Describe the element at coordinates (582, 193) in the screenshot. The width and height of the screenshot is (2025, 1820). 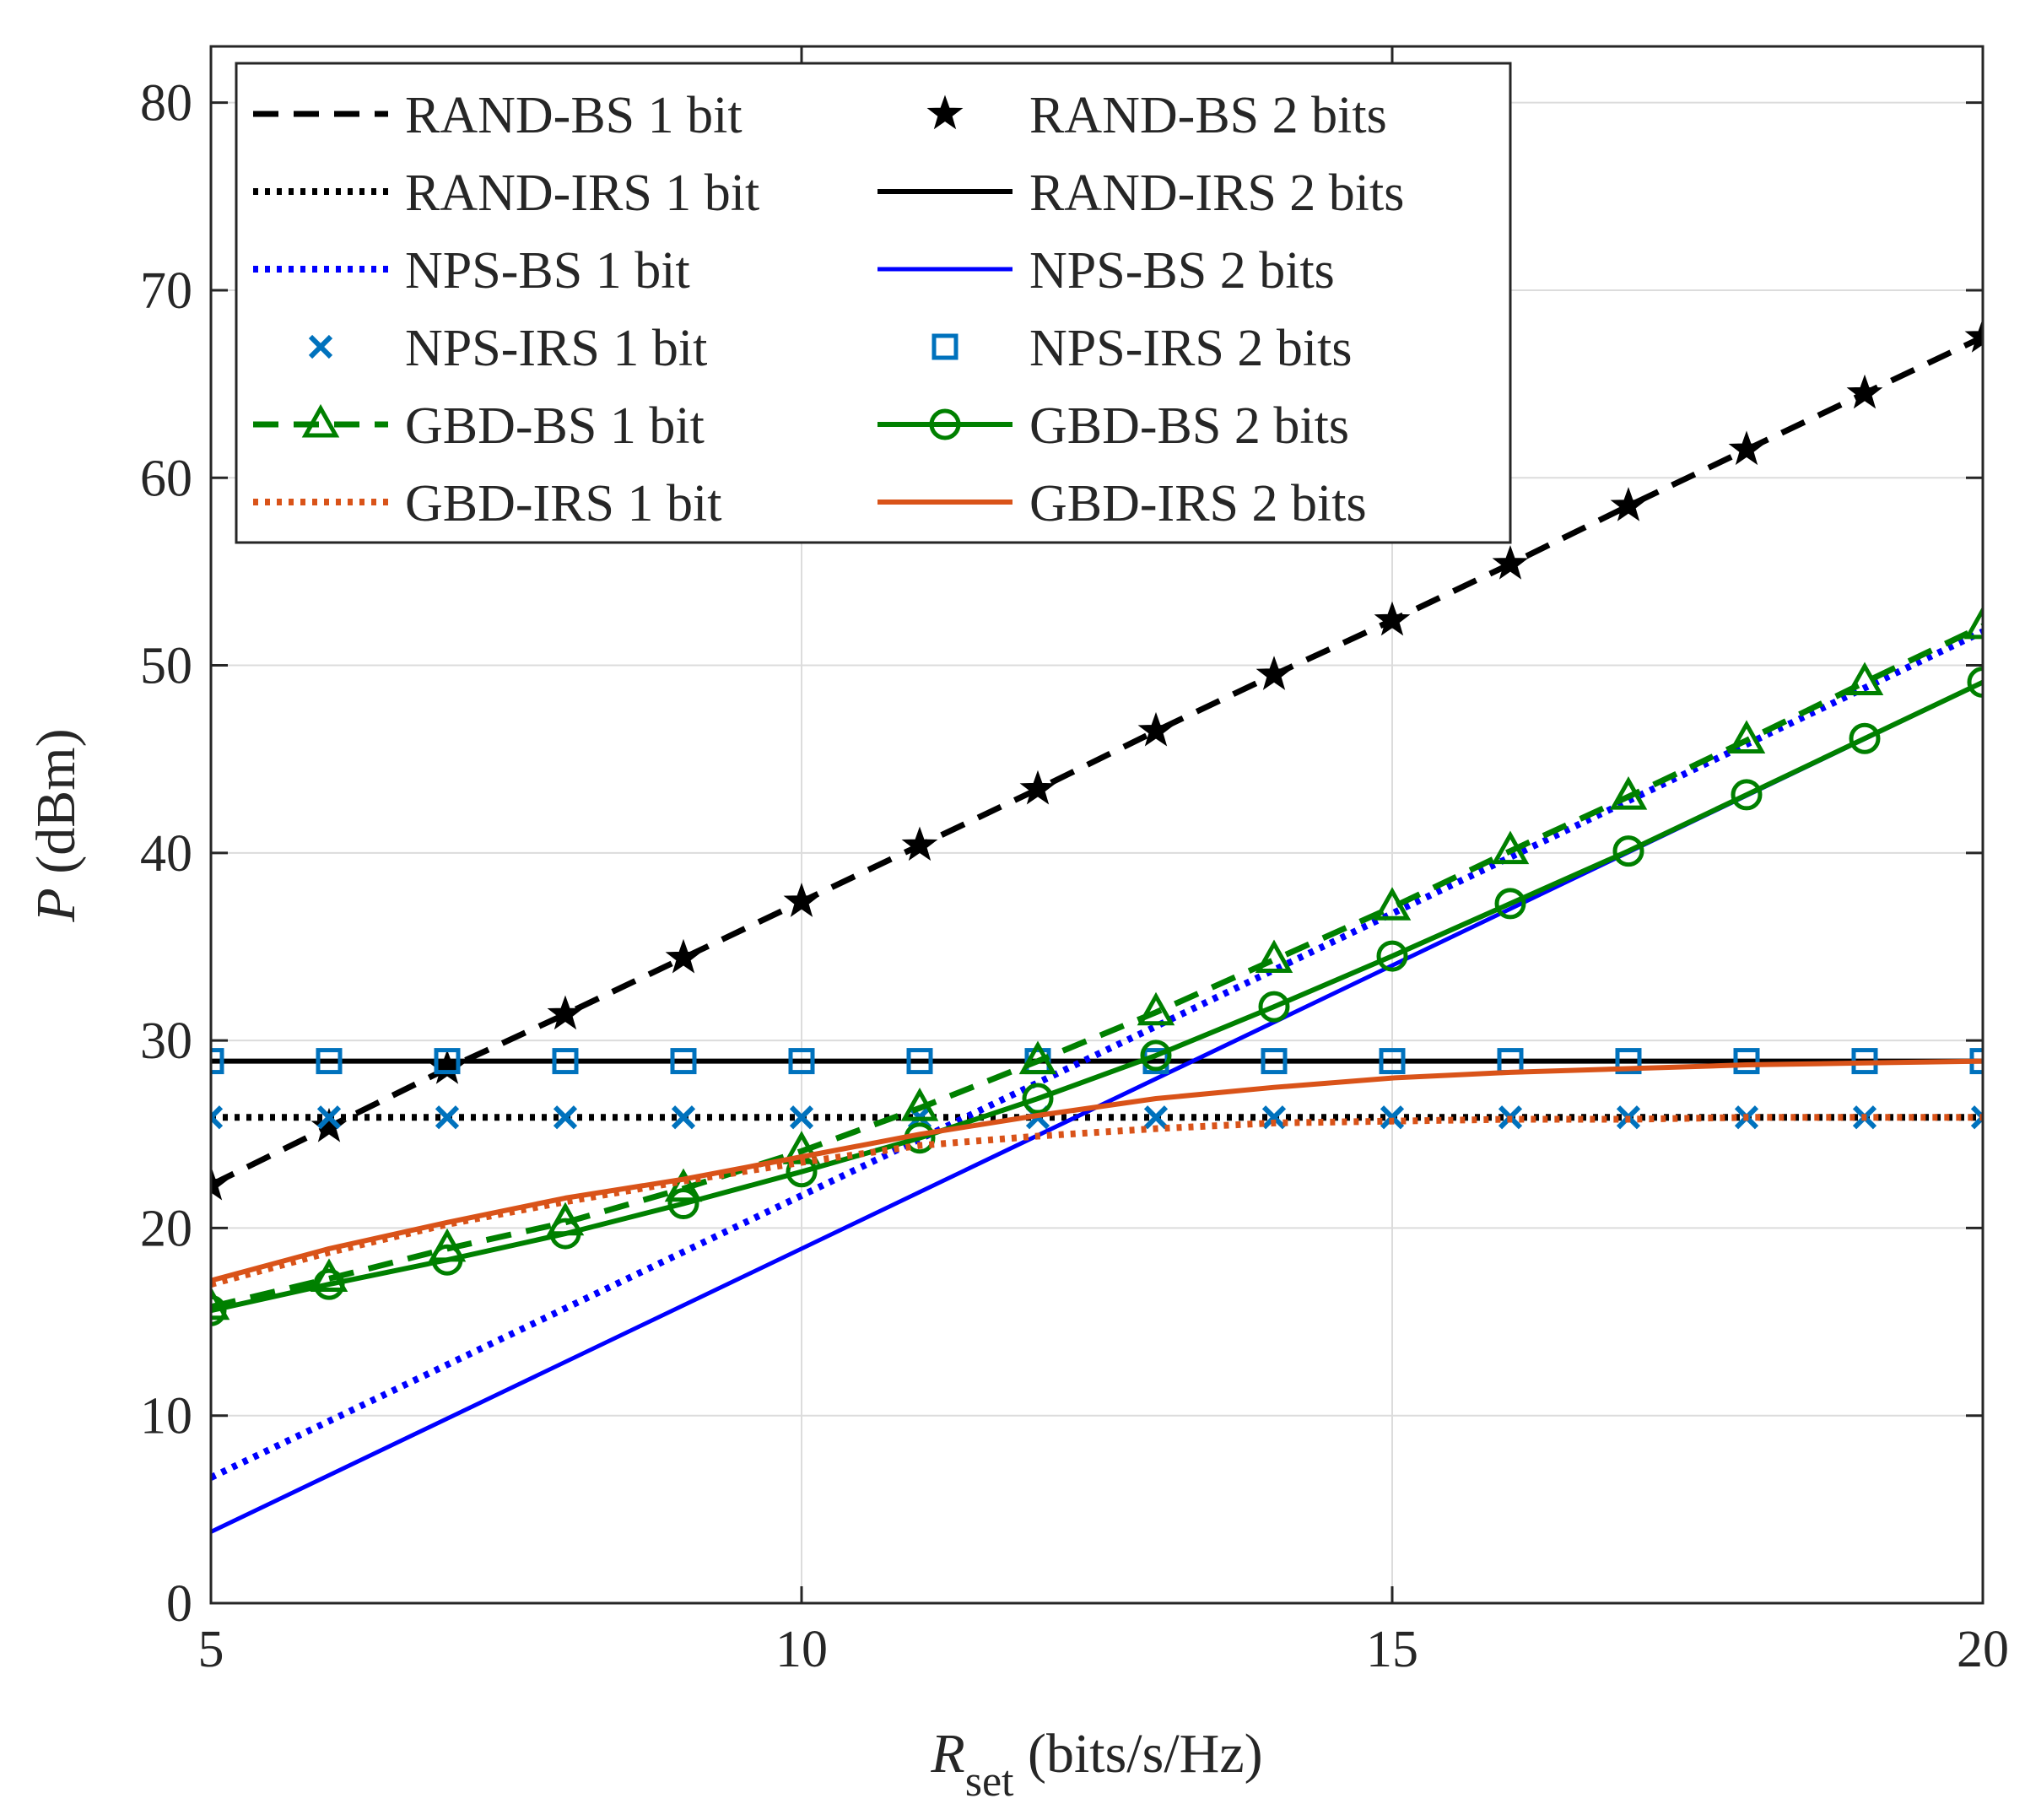
I see `legend-label: RAND-IRS 1 bit` at that location.